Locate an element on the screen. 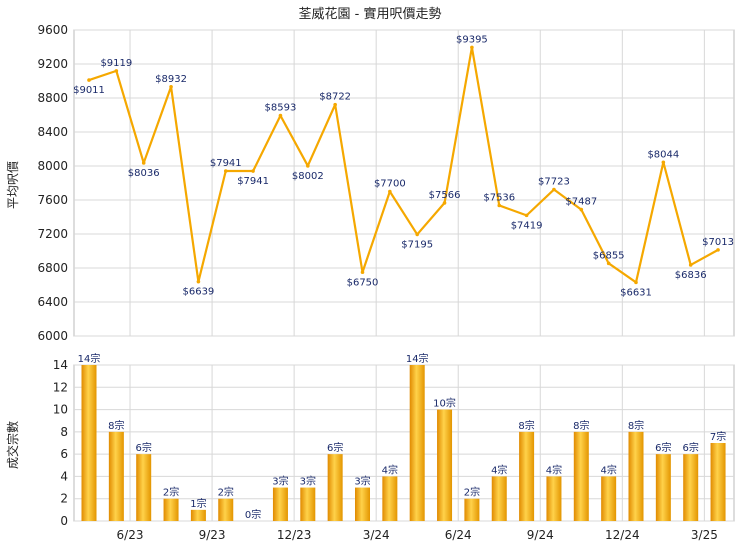  price-point-label: $8932 is located at coordinates (171, 79).